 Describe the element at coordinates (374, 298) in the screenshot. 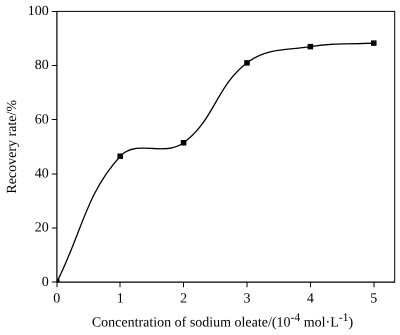

I see `x-tick-label: 5` at that location.